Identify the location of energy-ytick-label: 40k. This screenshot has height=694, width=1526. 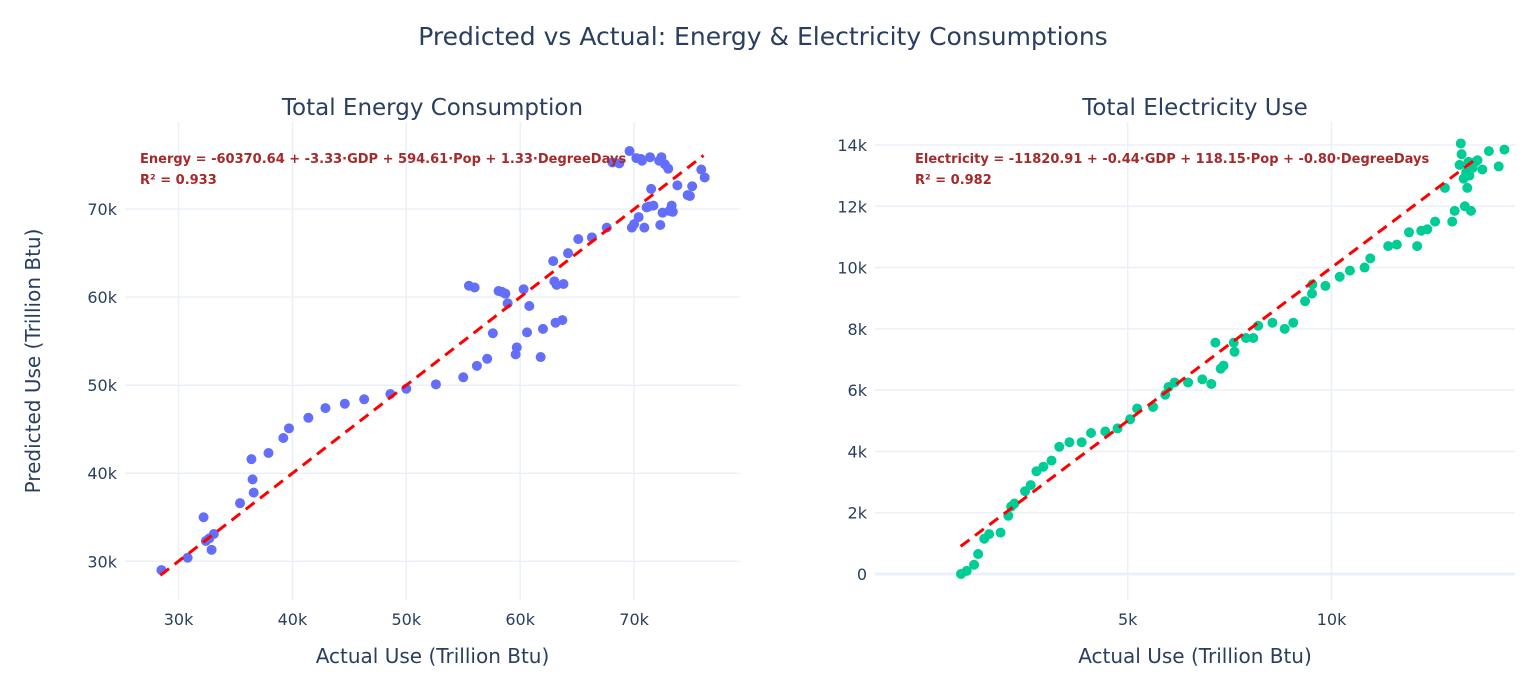
(102, 473).